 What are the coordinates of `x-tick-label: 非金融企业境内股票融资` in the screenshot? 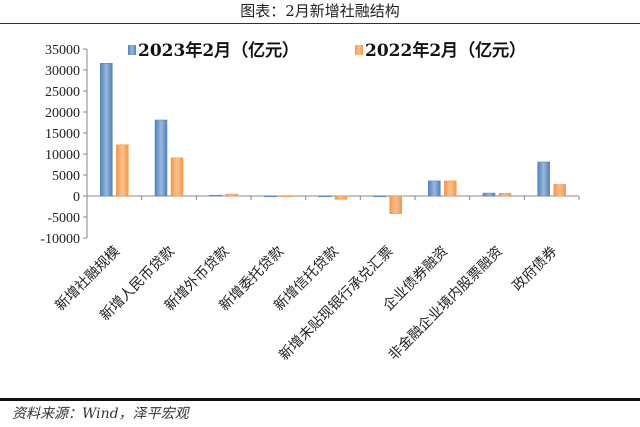 It's located at (445, 303).